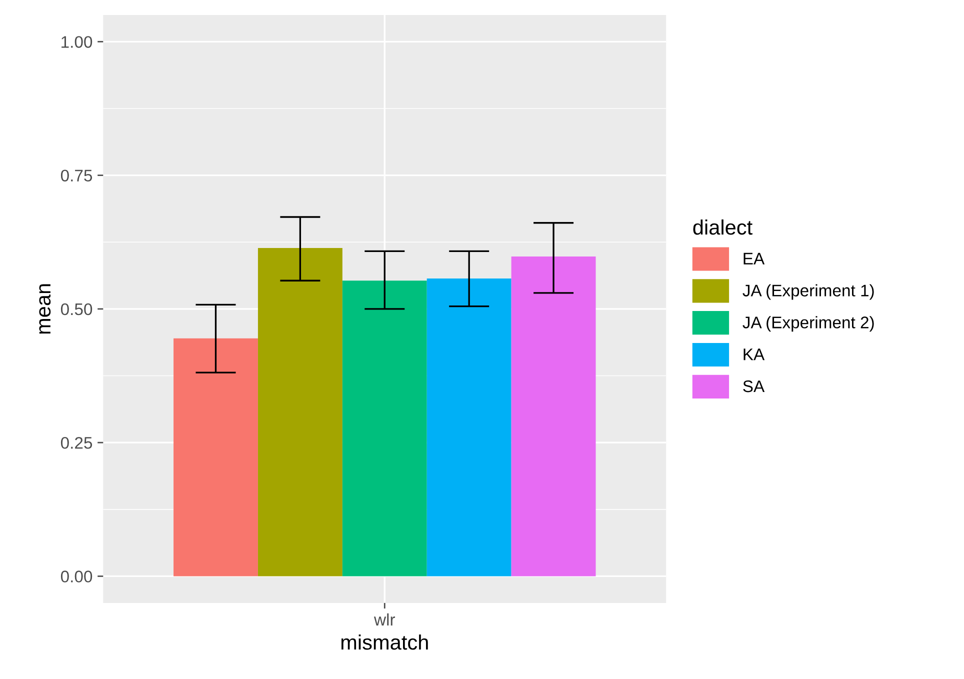  Describe the element at coordinates (76, 176) in the screenshot. I see `y-tick-label: 0.75` at that location.